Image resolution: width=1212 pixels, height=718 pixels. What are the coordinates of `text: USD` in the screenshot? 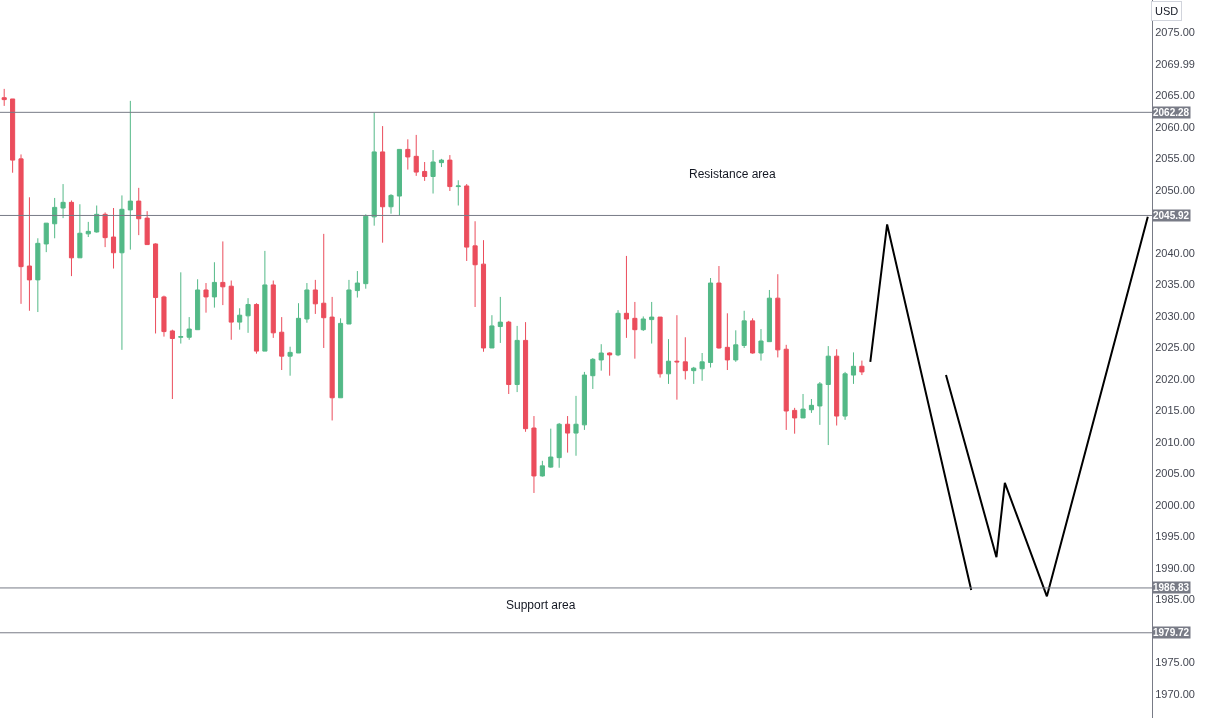 It's located at (1167, 11).